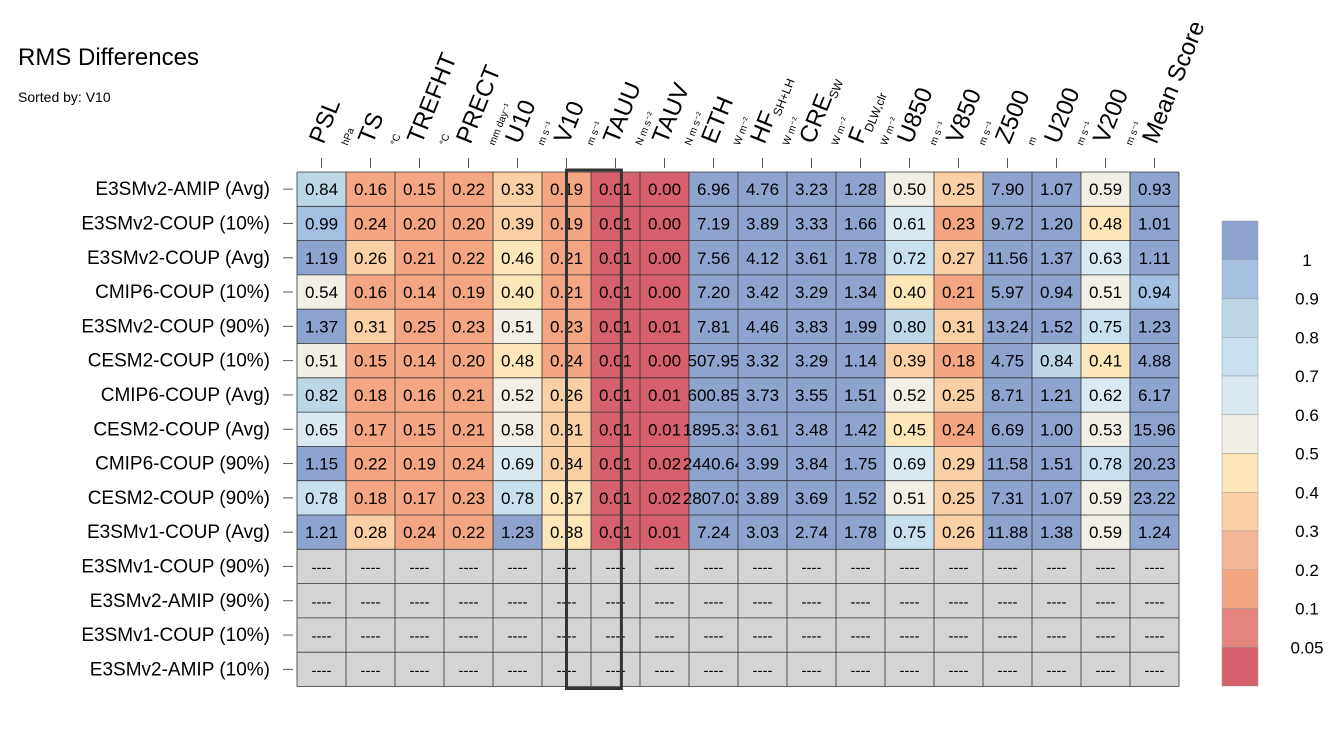 This screenshot has width=1333, height=755. Describe the element at coordinates (1307, 337) in the screenshot. I see `colorbar-label: 0.8` at that location.